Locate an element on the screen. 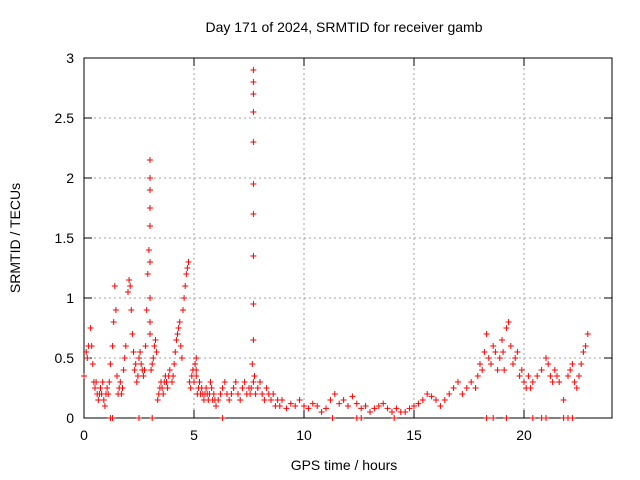 This screenshot has height=480, width=640. y-tick-label: 2.5 is located at coordinates (65, 118).